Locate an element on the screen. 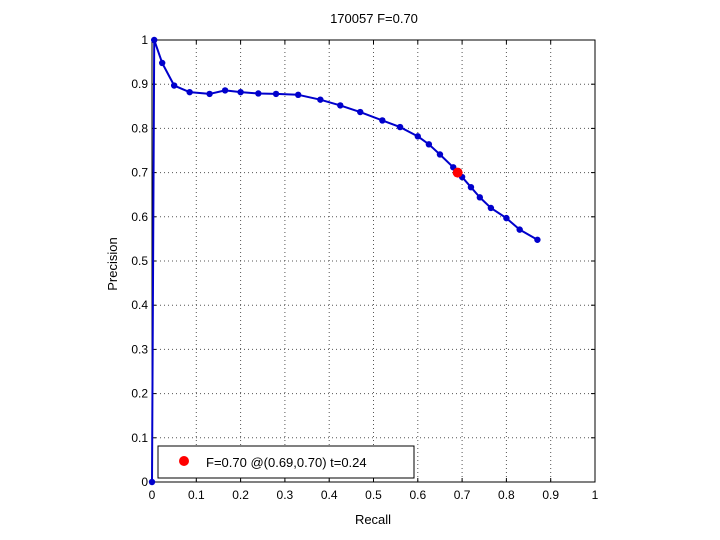 The height and width of the screenshot is (540, 720). x-tick-label: 0.3 is located at coordinates (285, 495).